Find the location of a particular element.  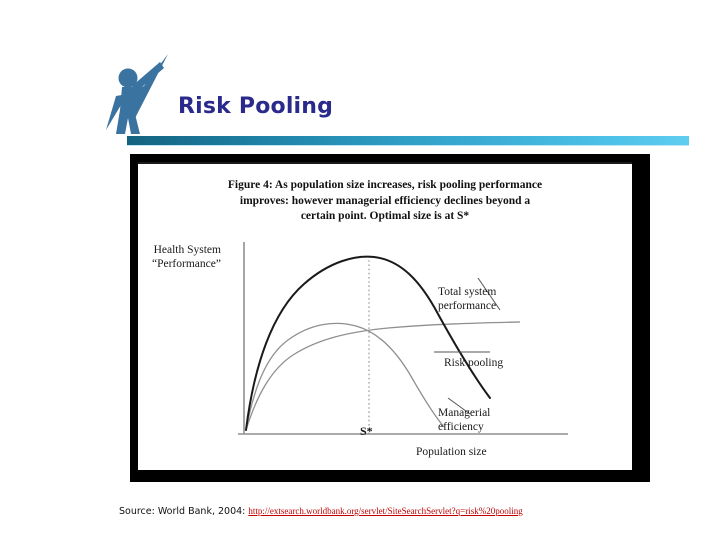

y-axis-label-line-1: Health System is located at coordinates (187, 250).